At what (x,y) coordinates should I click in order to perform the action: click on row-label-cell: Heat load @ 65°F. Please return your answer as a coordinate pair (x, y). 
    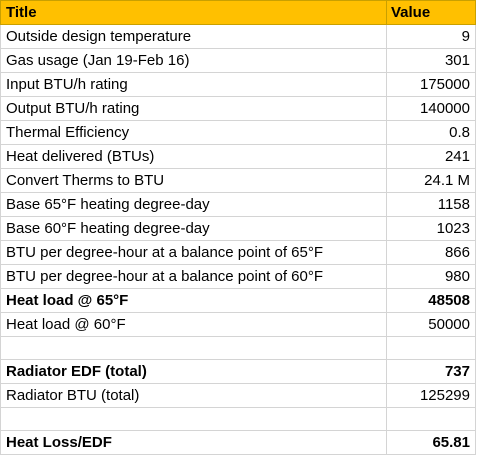
    Looking at the image, I should click on (193, 300).